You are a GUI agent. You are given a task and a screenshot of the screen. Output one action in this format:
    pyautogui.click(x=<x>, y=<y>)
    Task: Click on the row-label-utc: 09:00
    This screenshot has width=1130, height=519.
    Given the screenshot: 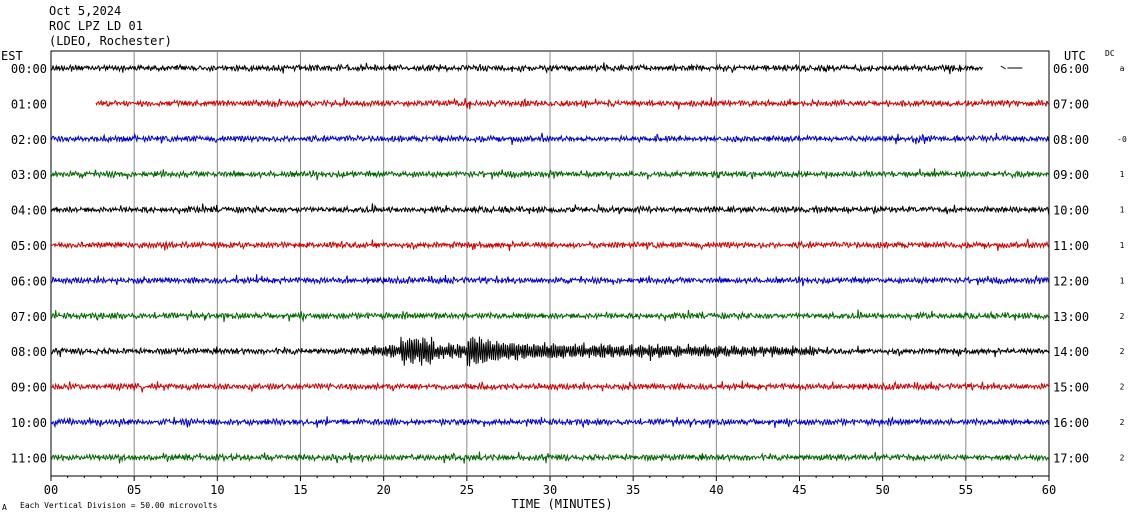 What is the action you would take?
    pyautogui.click(x=1071, y=175)
    